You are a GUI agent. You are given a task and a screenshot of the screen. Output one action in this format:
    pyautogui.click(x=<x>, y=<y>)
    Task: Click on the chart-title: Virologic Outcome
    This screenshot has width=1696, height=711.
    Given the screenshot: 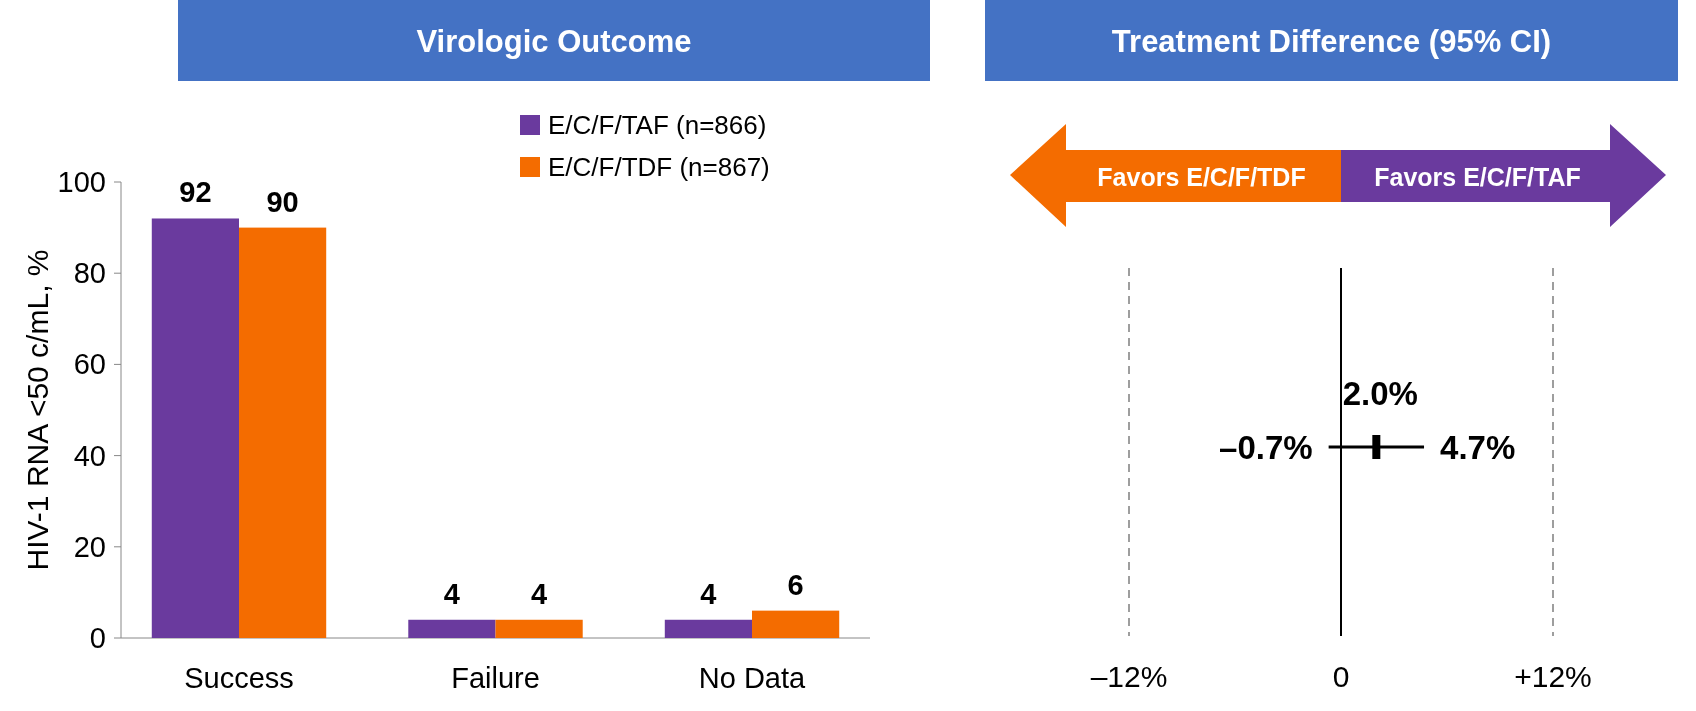 What is the action you would take?
    pyautogui.click(x=554, y=41)
    